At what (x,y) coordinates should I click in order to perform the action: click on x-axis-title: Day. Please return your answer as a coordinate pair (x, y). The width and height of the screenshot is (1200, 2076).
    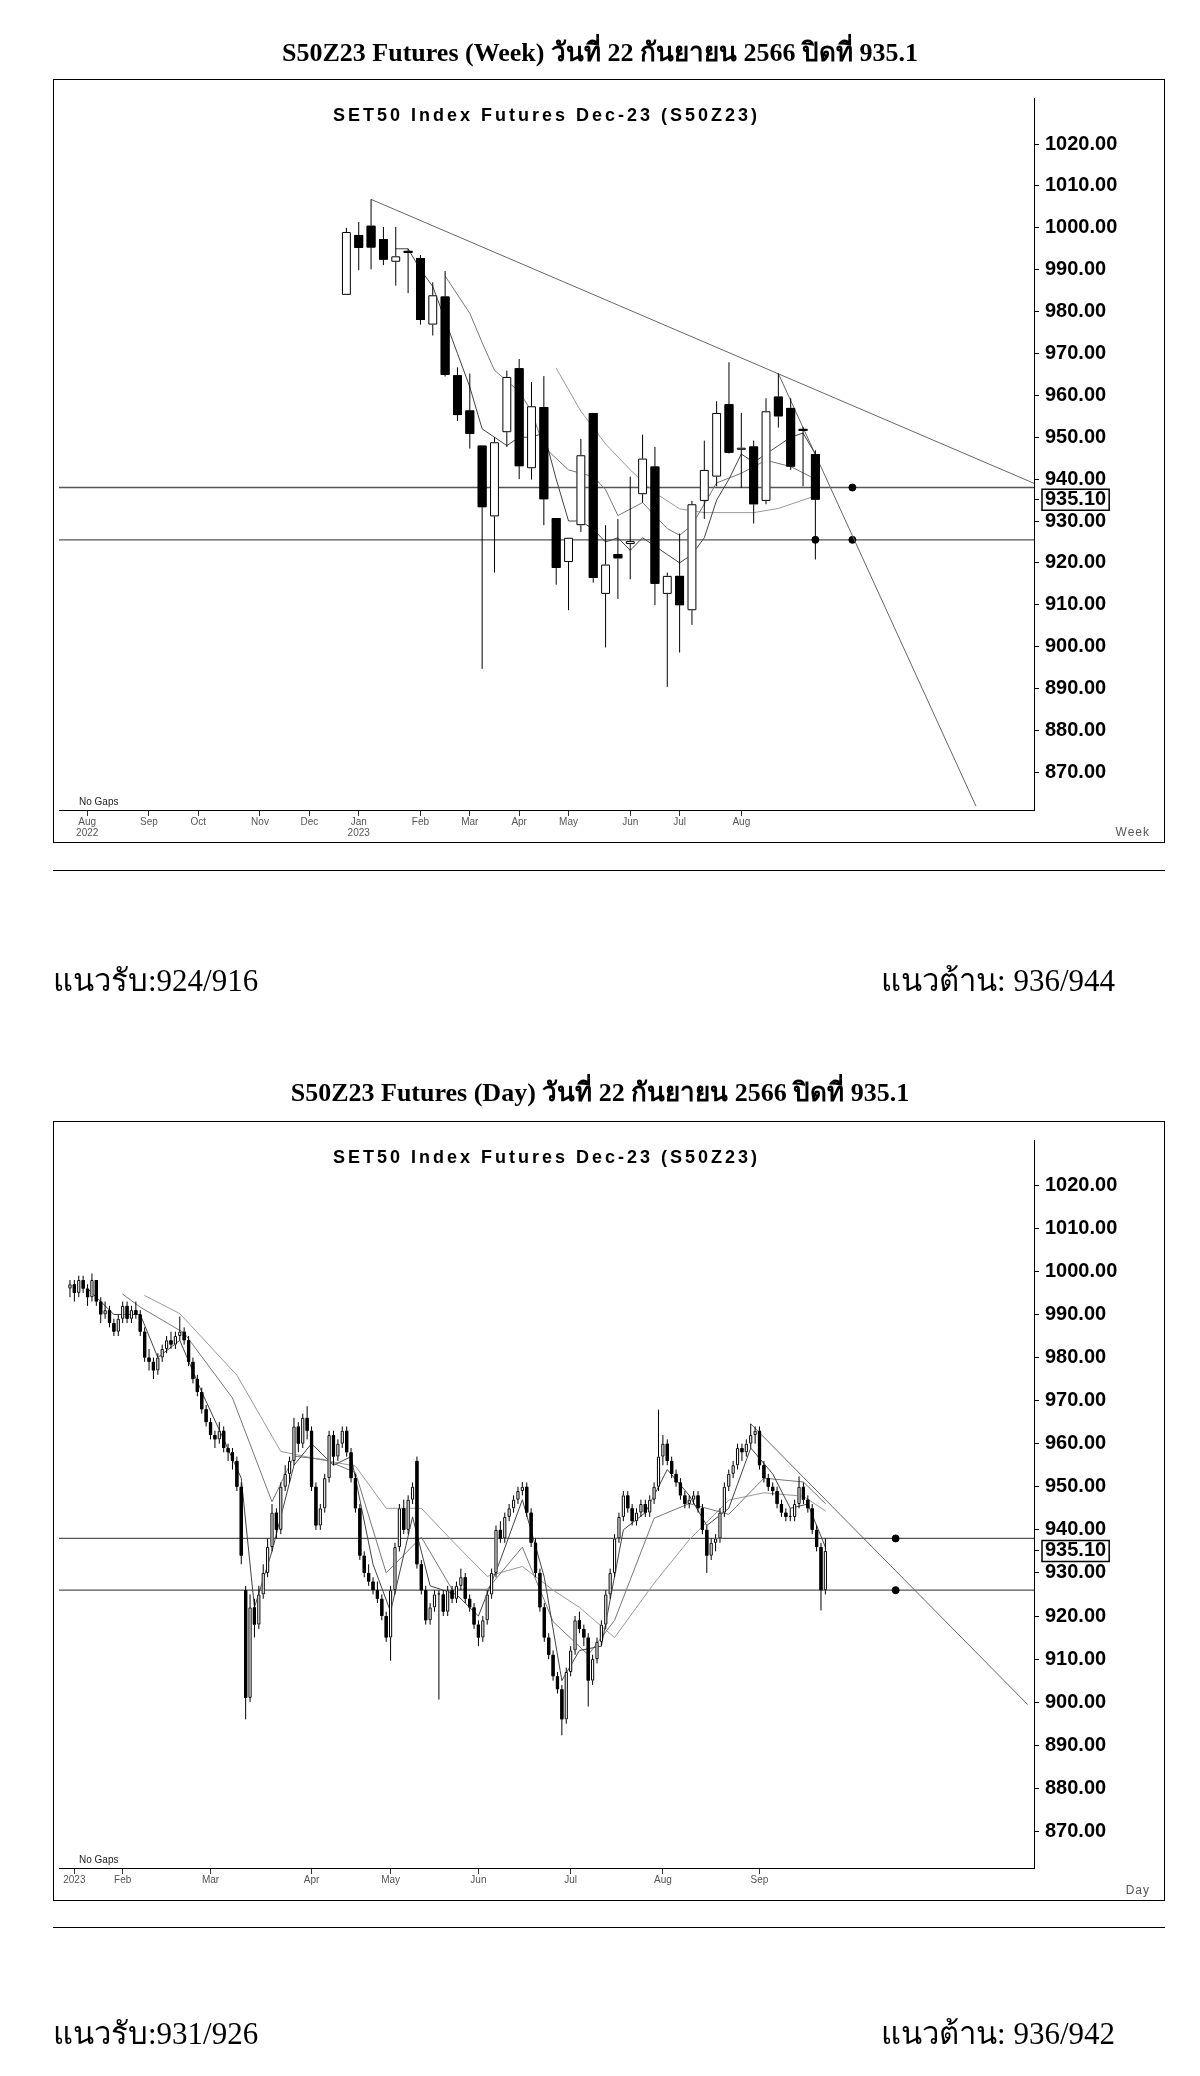
    Looking at the image, I should click on (1137, 1890).